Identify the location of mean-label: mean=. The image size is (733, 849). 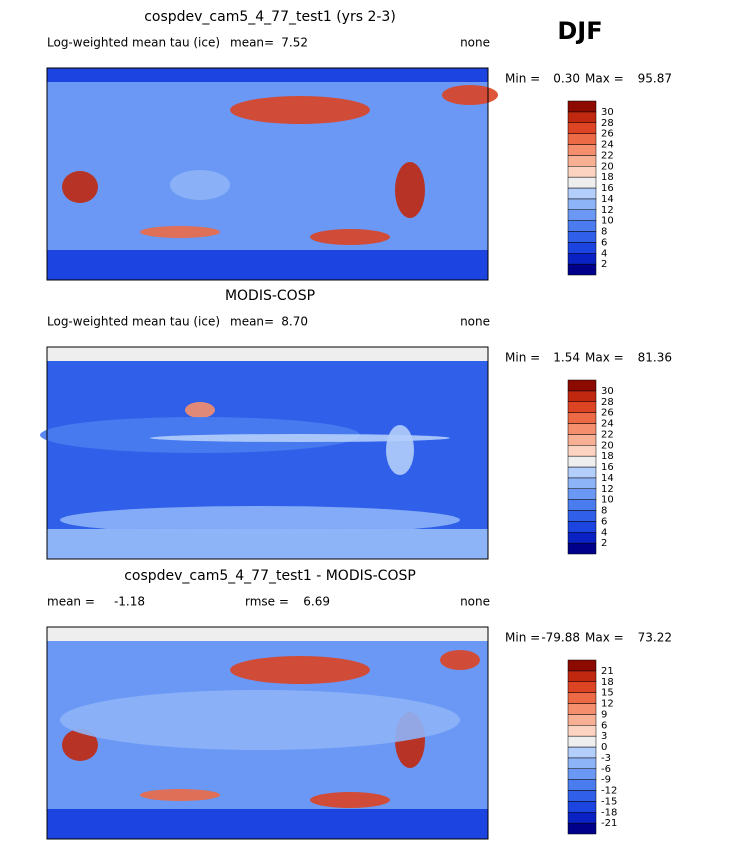
(252, 43).